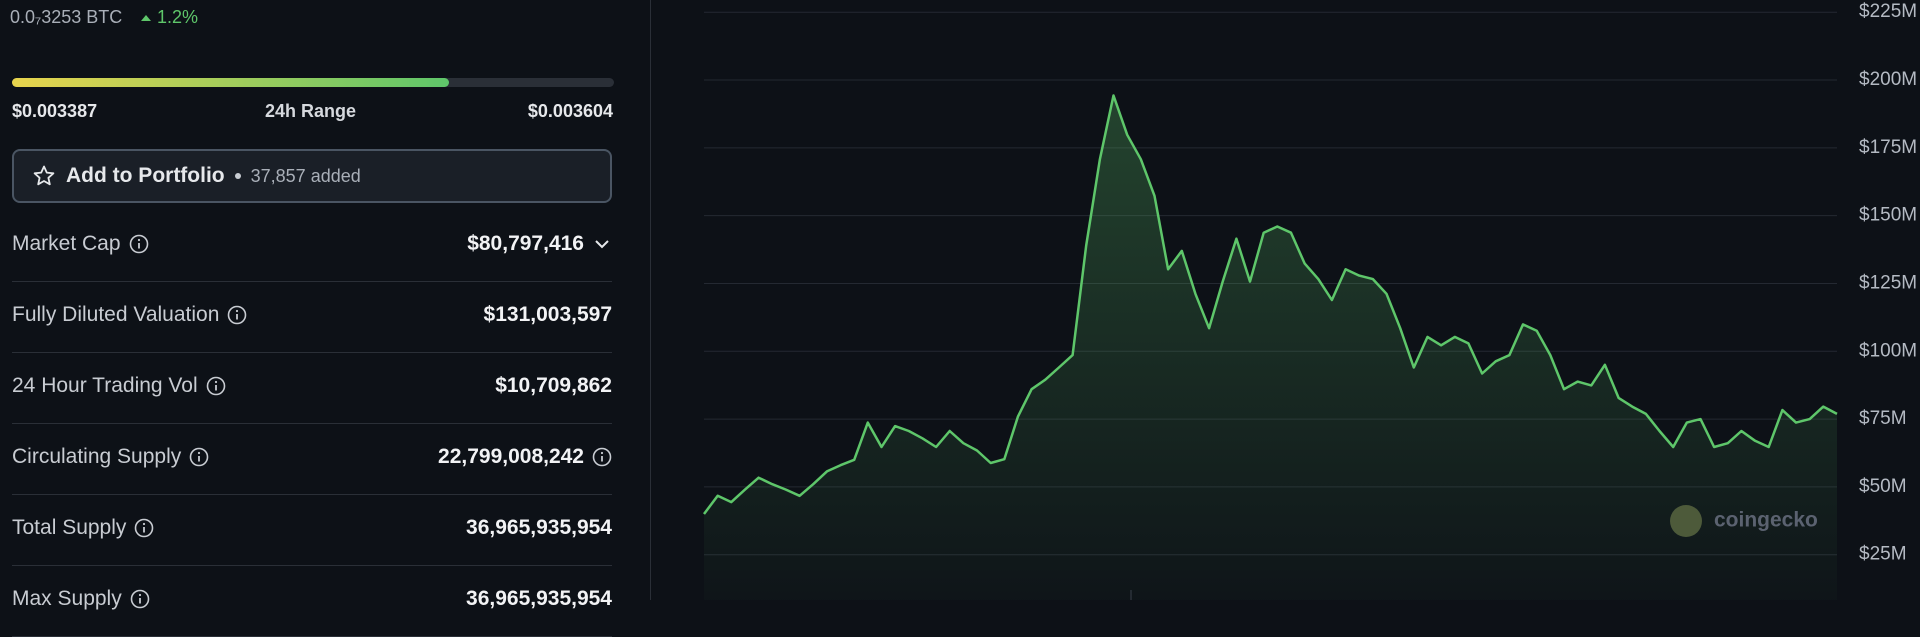 The image size is (1920, 637). I want to click on stat-value-group: $10,709,862, so click(553, 386).